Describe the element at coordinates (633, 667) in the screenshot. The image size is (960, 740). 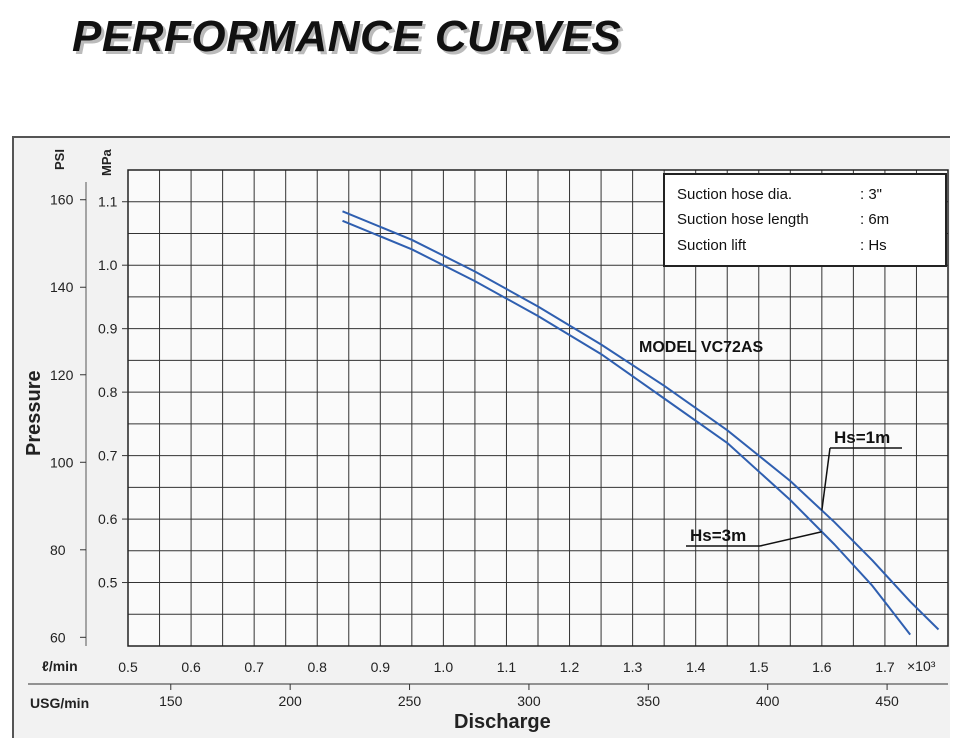
I see `x-tick-label-lmin: 1.3` at that location.